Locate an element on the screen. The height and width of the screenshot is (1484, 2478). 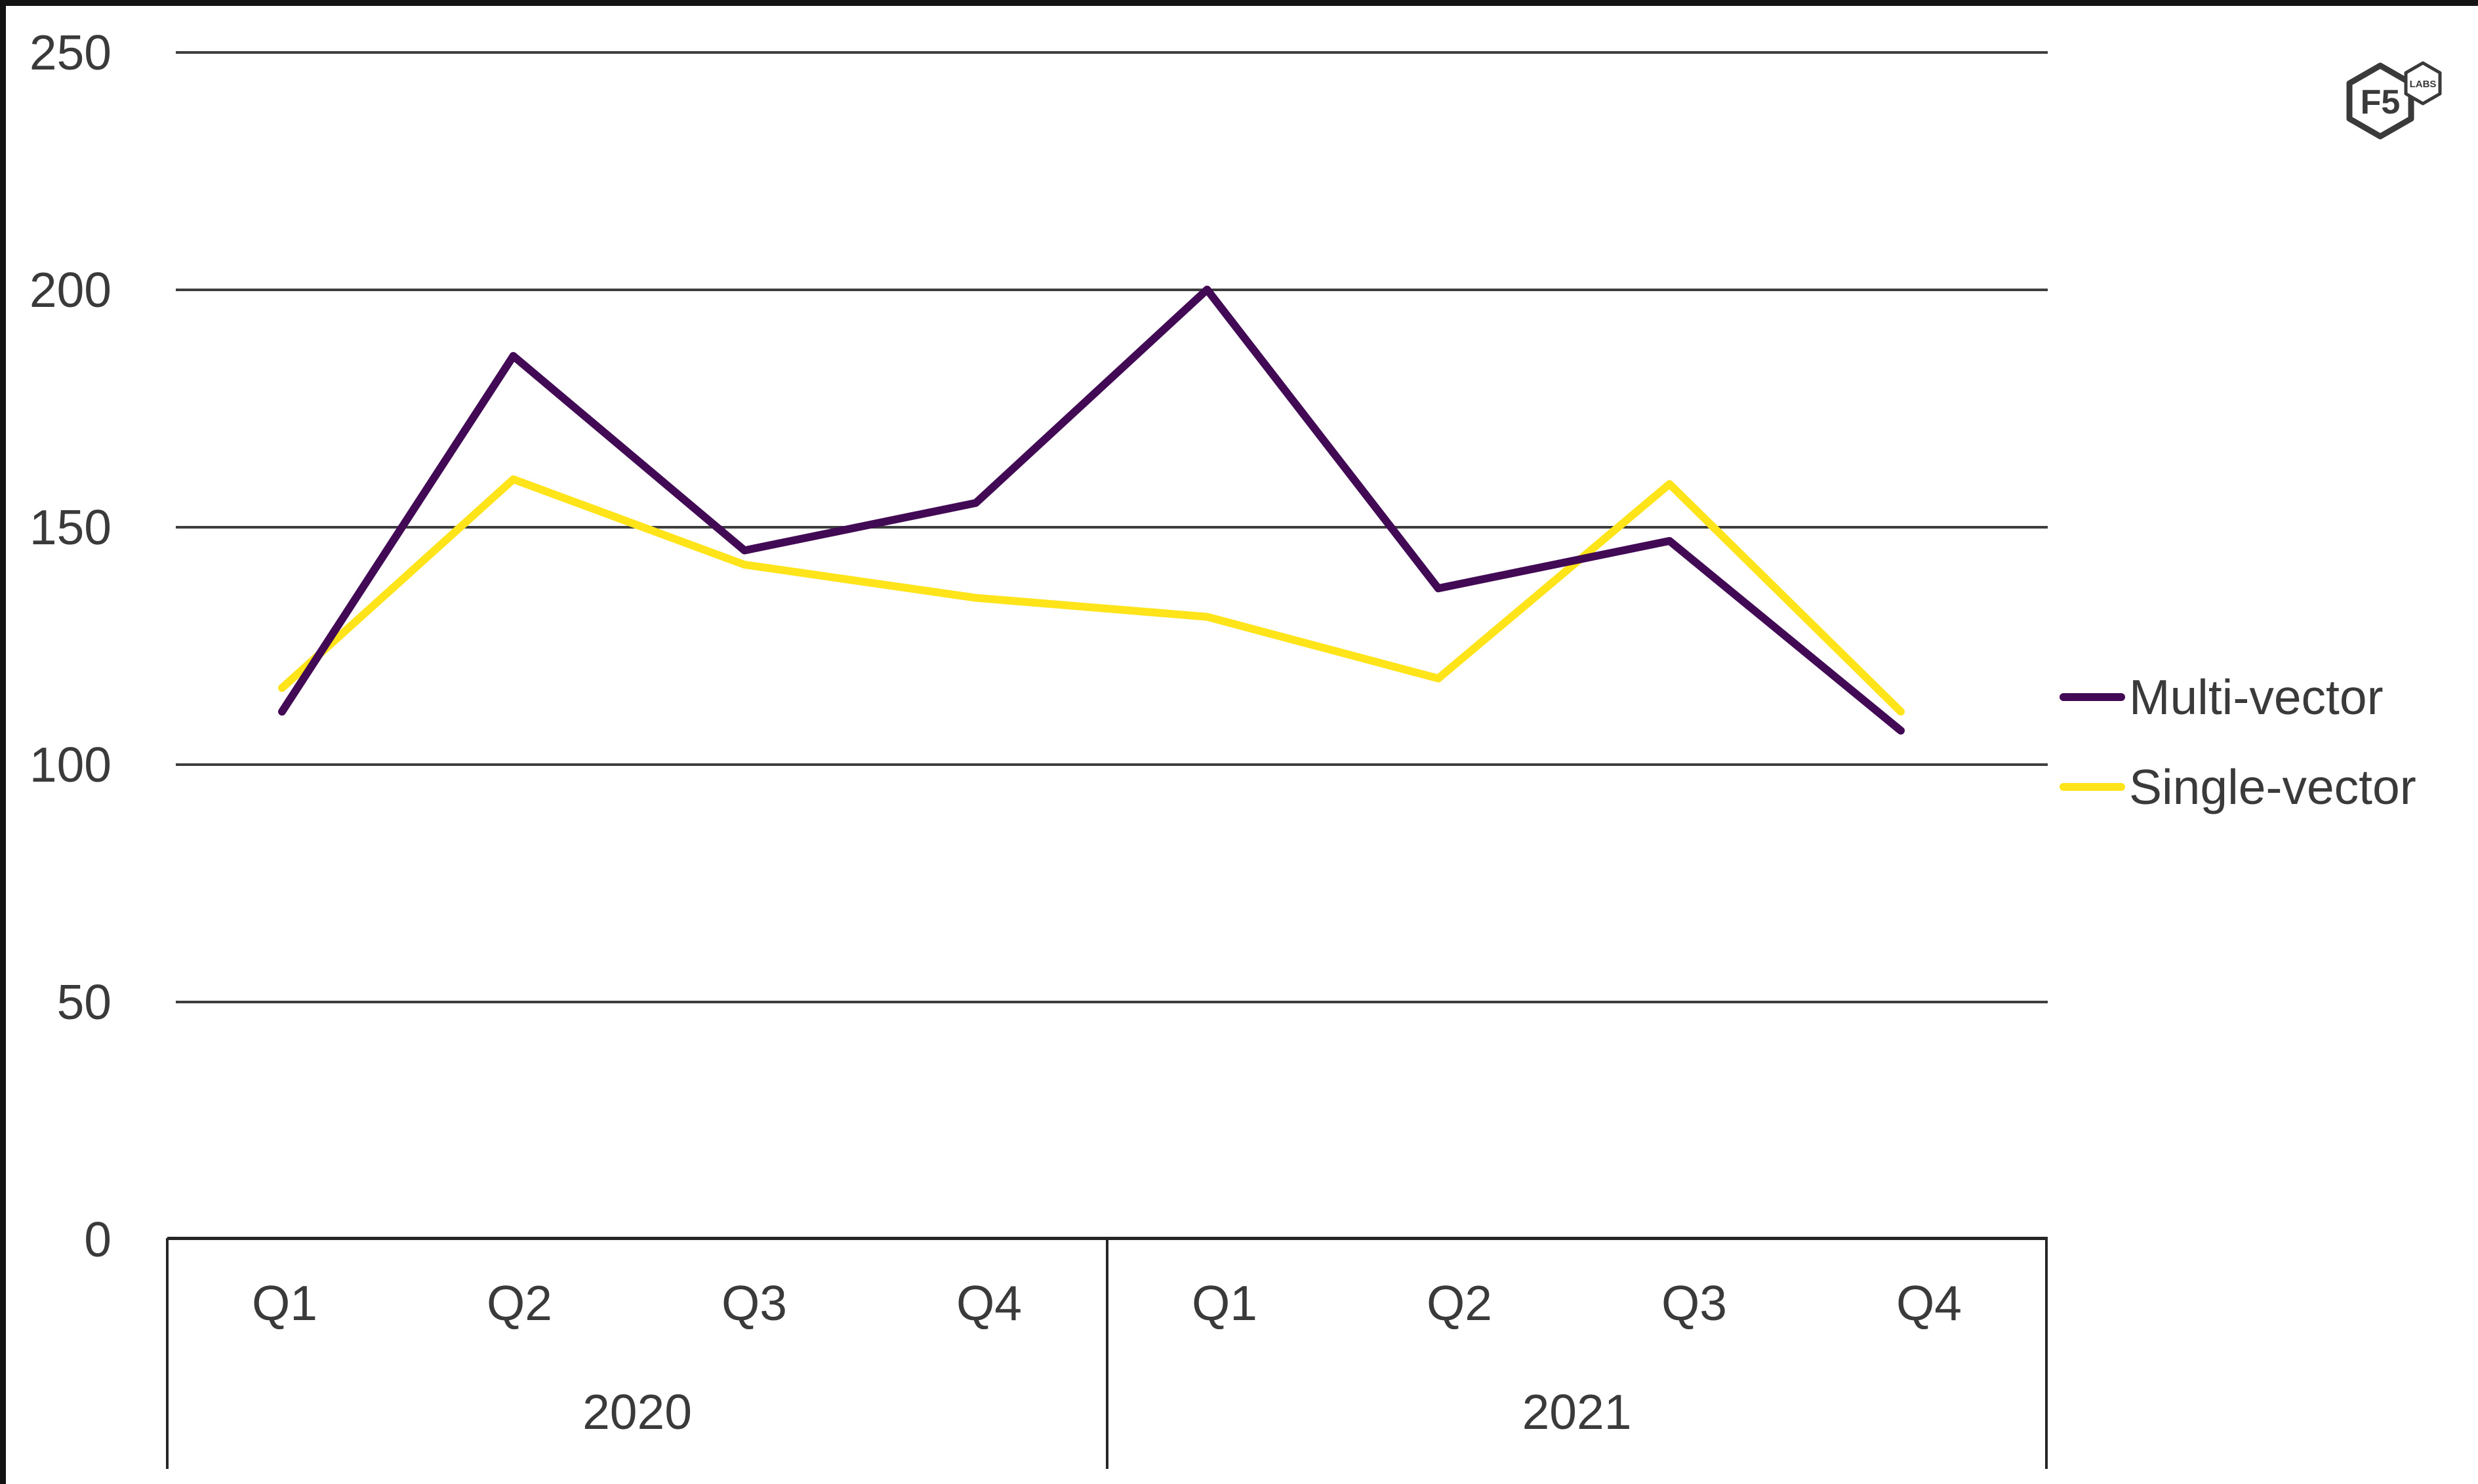
f5-logo-labs-hexagon is located at coordinates (2423, 83).